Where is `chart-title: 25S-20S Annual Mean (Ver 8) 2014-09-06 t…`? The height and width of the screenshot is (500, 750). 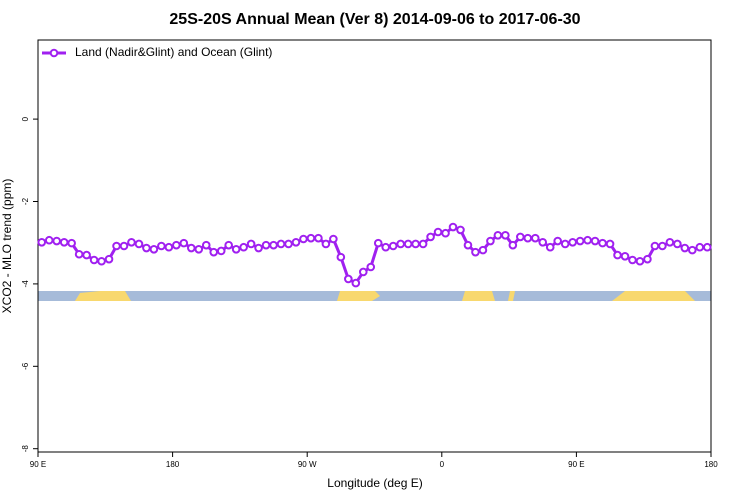 chart-title: 25S-20S Annual Mean (Ver 8) 2014-09-06 t… is located at coordinates (374, 19).